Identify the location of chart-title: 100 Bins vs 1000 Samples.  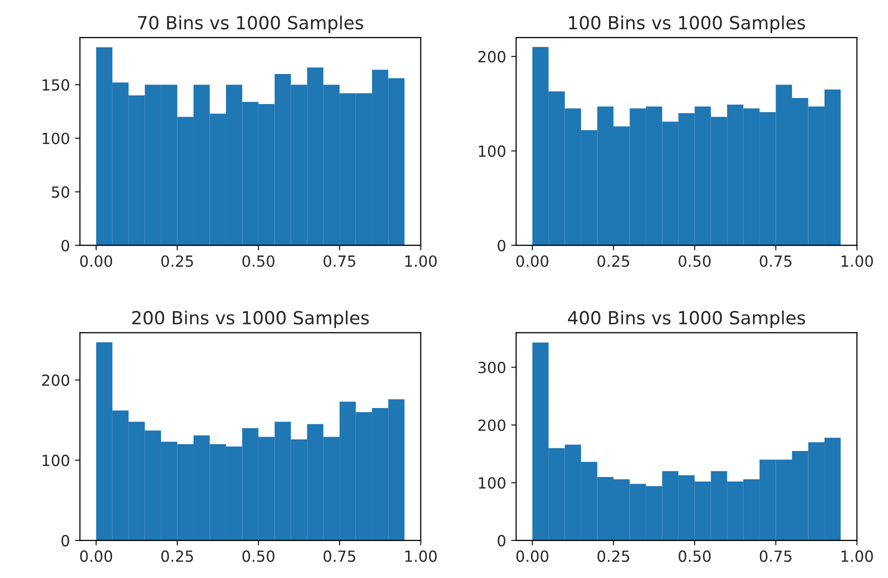
(687, 24).